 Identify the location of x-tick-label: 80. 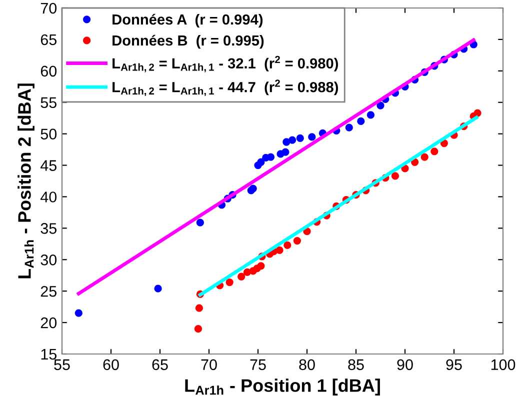
(307, 364).